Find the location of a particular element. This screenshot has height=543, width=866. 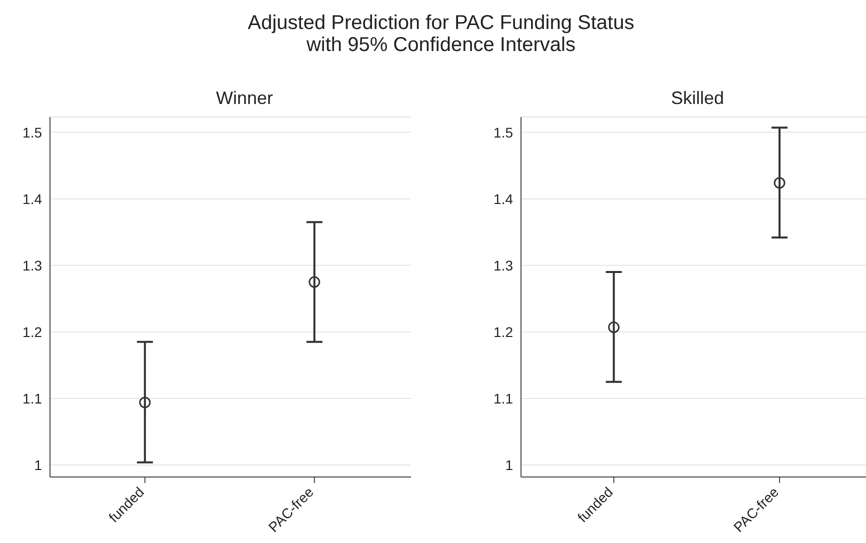

chart-subtitle: Skilled is located at coordinates (698, 99).